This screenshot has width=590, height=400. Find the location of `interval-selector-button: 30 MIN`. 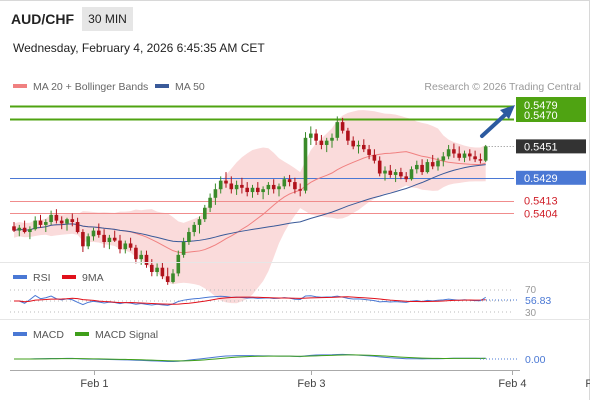

interval-selector-button: 30 MIN is located at coordinates (107, 19).